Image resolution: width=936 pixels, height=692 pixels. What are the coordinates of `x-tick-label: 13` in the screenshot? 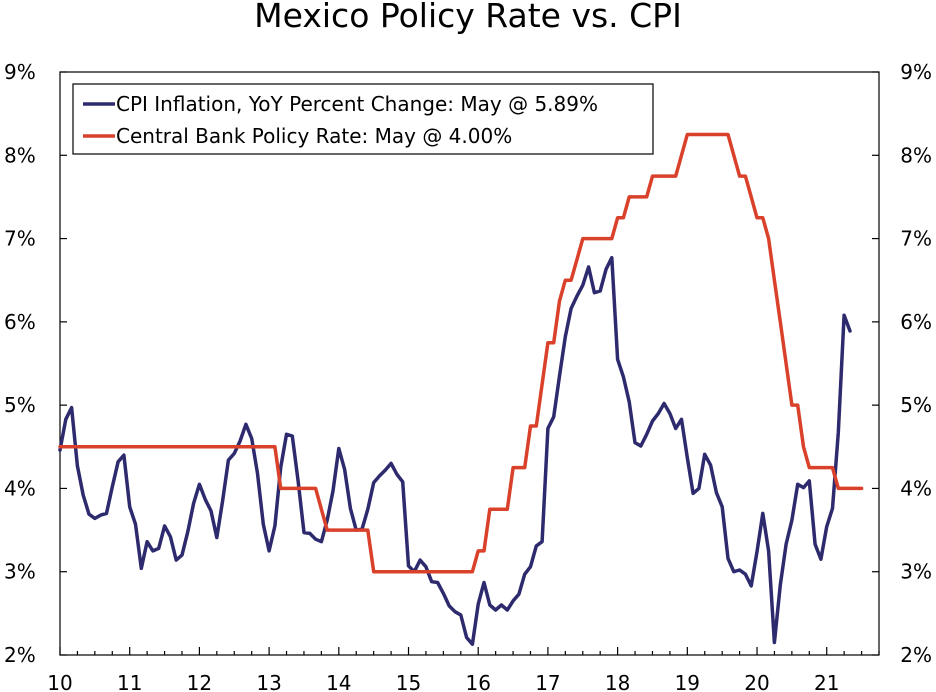 It's located at (268, 681).